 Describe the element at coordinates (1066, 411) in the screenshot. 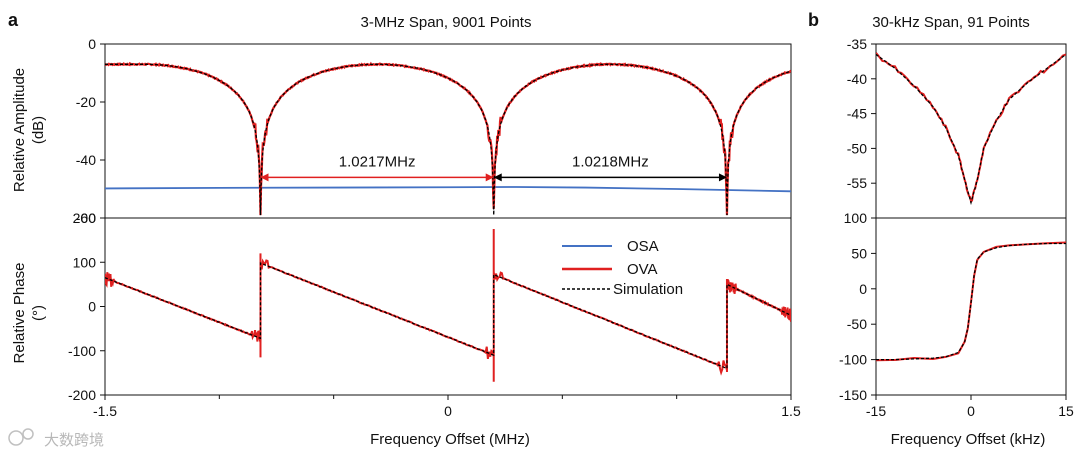

I see `xtick-label: 15` at that location.